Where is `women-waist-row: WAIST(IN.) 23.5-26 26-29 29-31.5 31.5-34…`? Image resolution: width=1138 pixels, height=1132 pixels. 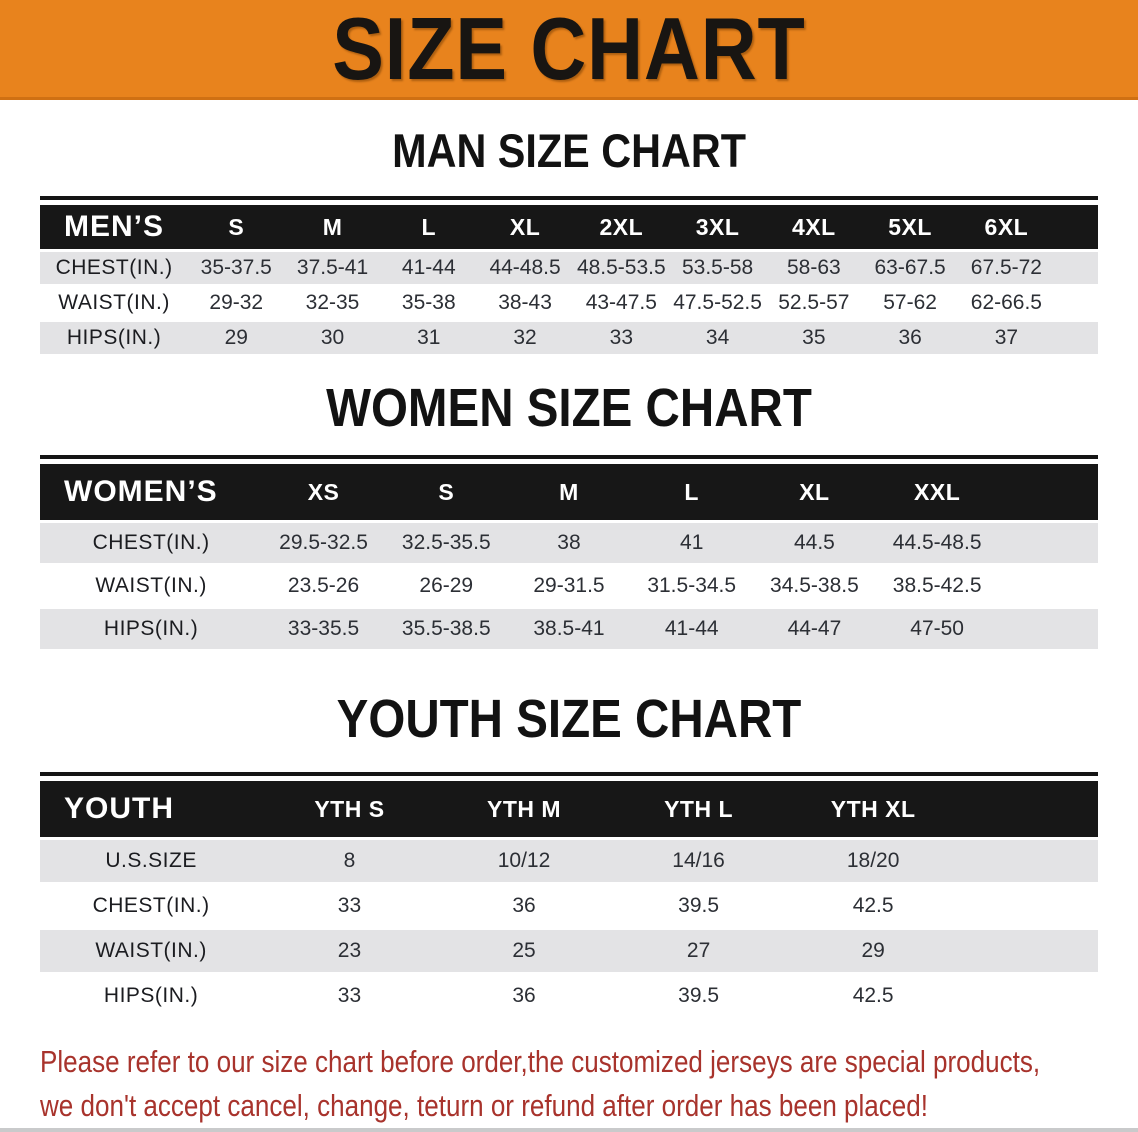 women-waist-row: WAIST(IN.) 23.5-26 26-29 29-31.5 31.5-34… is located at coordinates (569, 586).